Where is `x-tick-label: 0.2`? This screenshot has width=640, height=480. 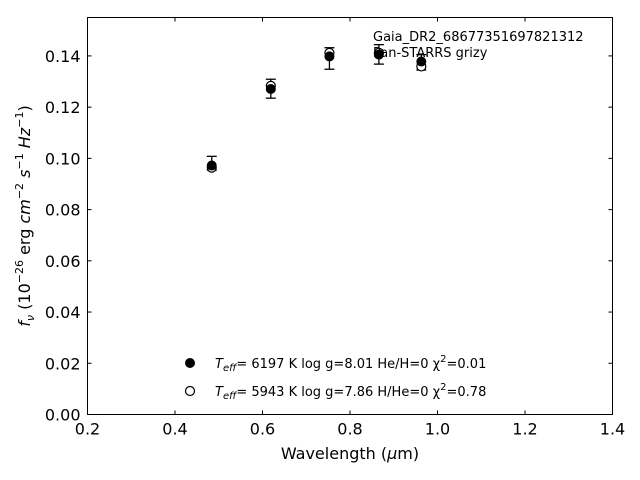
x-tick-label: 0.2 is located at coordinates (87, 429).